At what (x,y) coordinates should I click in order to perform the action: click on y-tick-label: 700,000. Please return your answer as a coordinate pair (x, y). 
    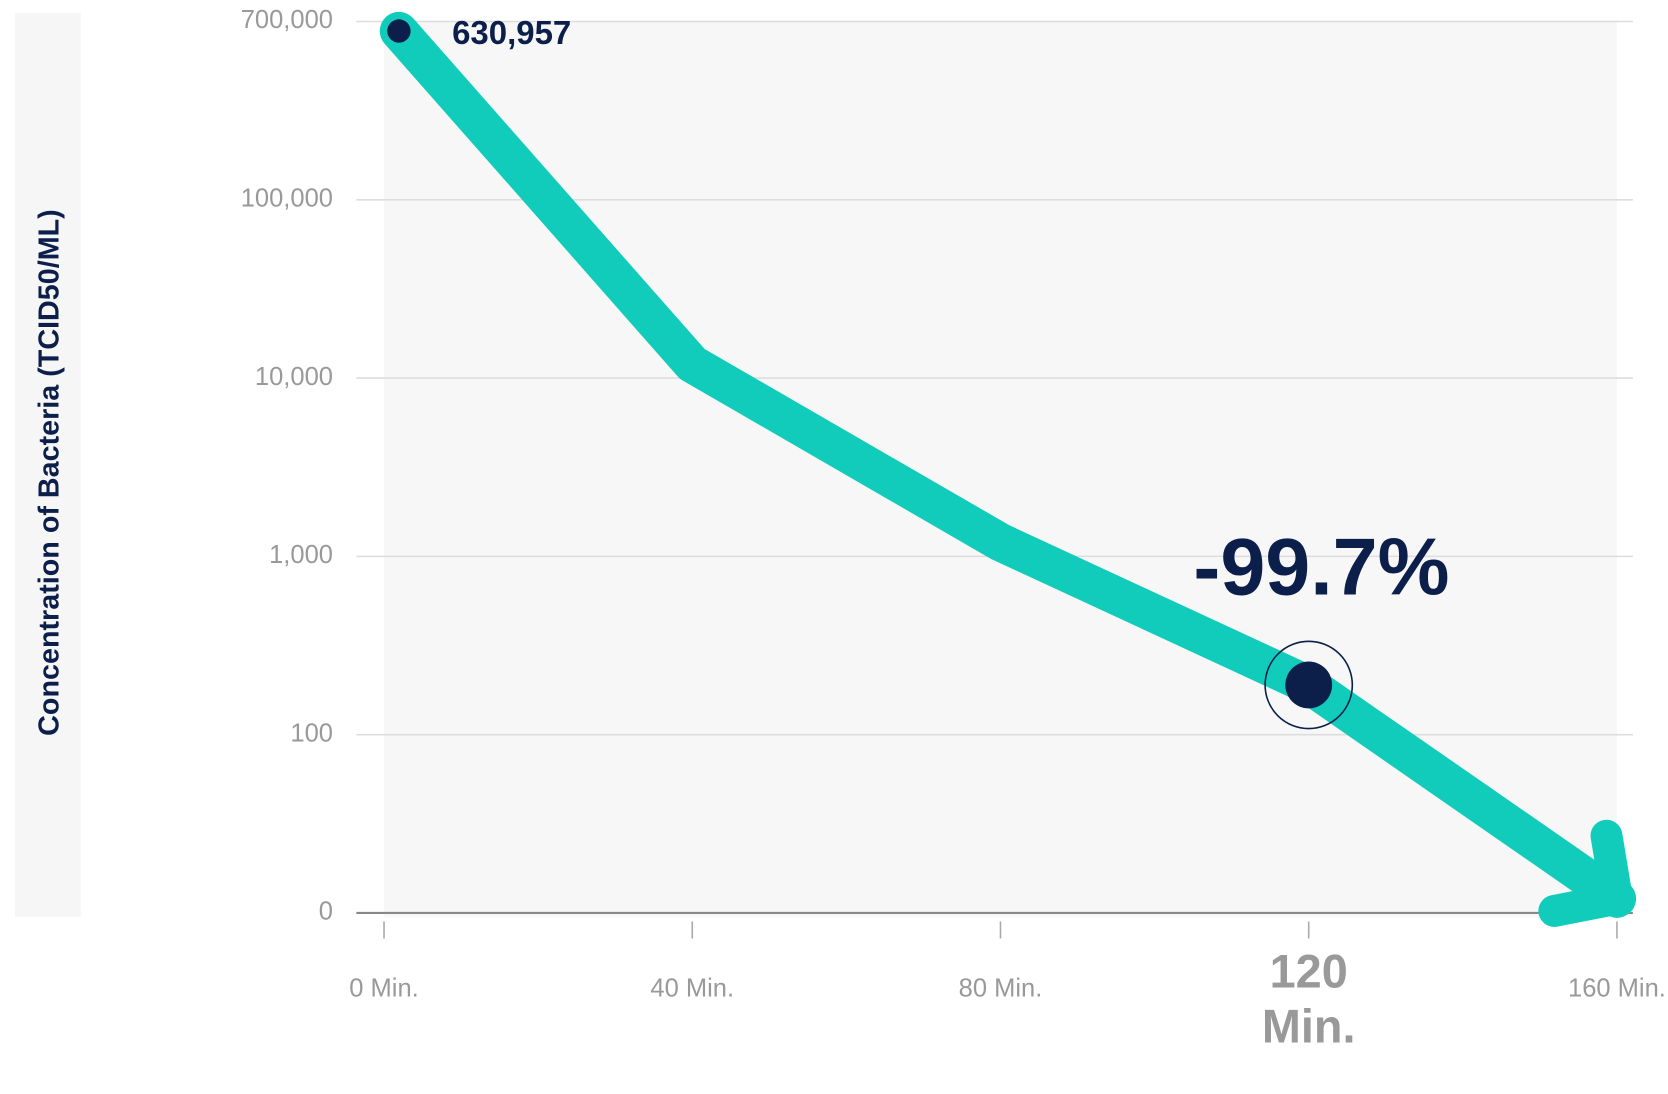
    Looking at the image, I should click on (287, 20).